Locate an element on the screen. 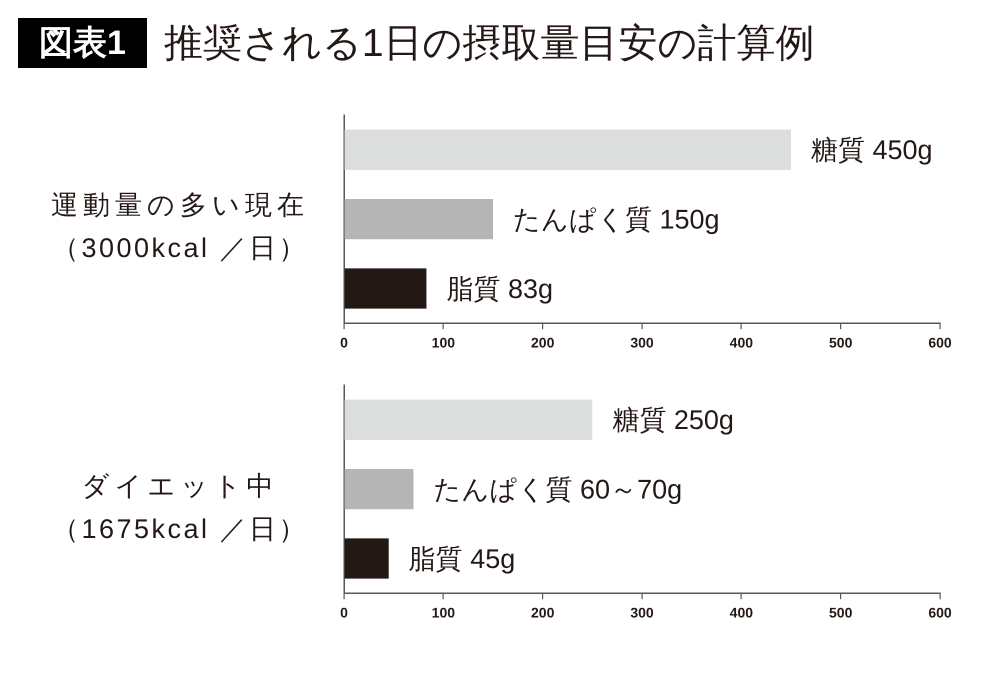 The width and height of the screenshot is (1000, 700). chart-title: 図表1 推奨される1日の摂取量目安の計算例 is located at coordinates (426, 44).